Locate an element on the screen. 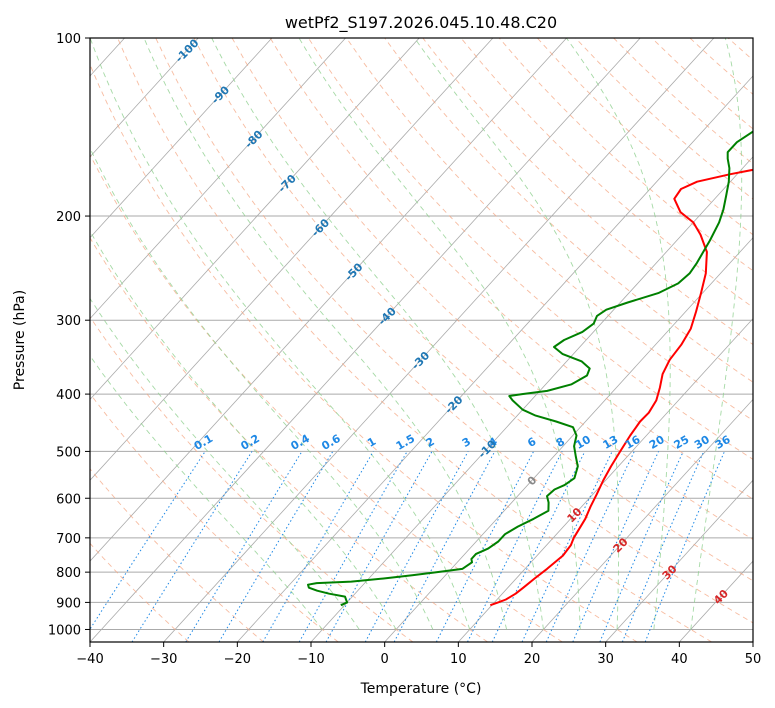  y-tick-label: 200 is located at coordinates (68, 217).